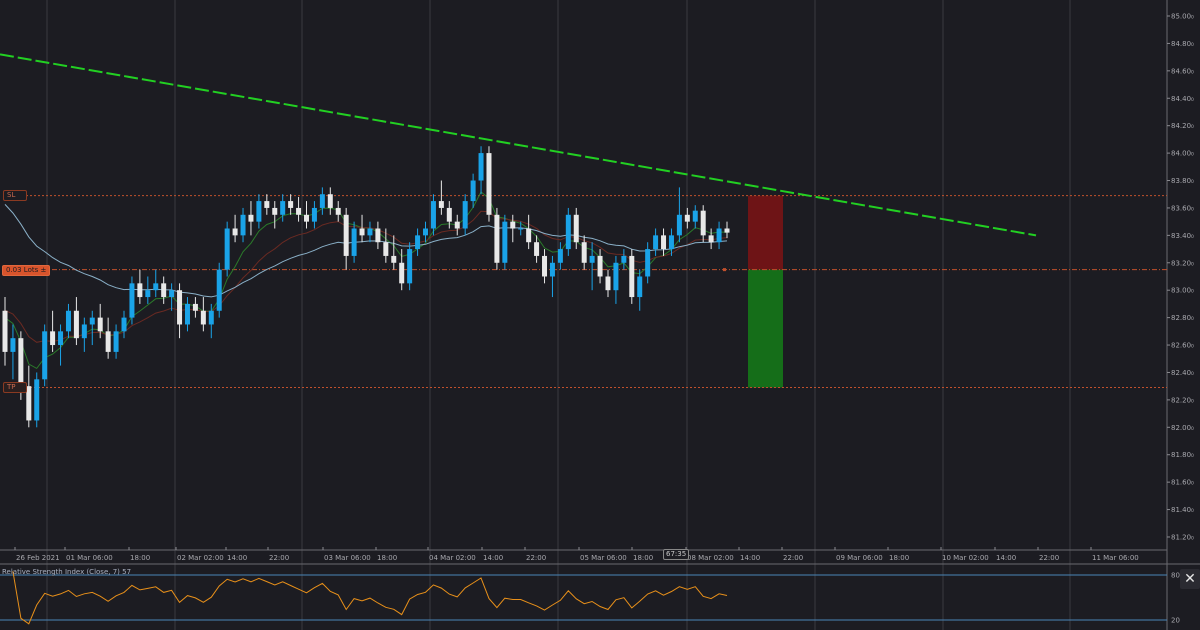 The width and height of the screenshot is (1200, 630). Describe the element at coordinates (1182, 208) in the screenshot. I see `price-tick-label: 83.60₀` at that location.